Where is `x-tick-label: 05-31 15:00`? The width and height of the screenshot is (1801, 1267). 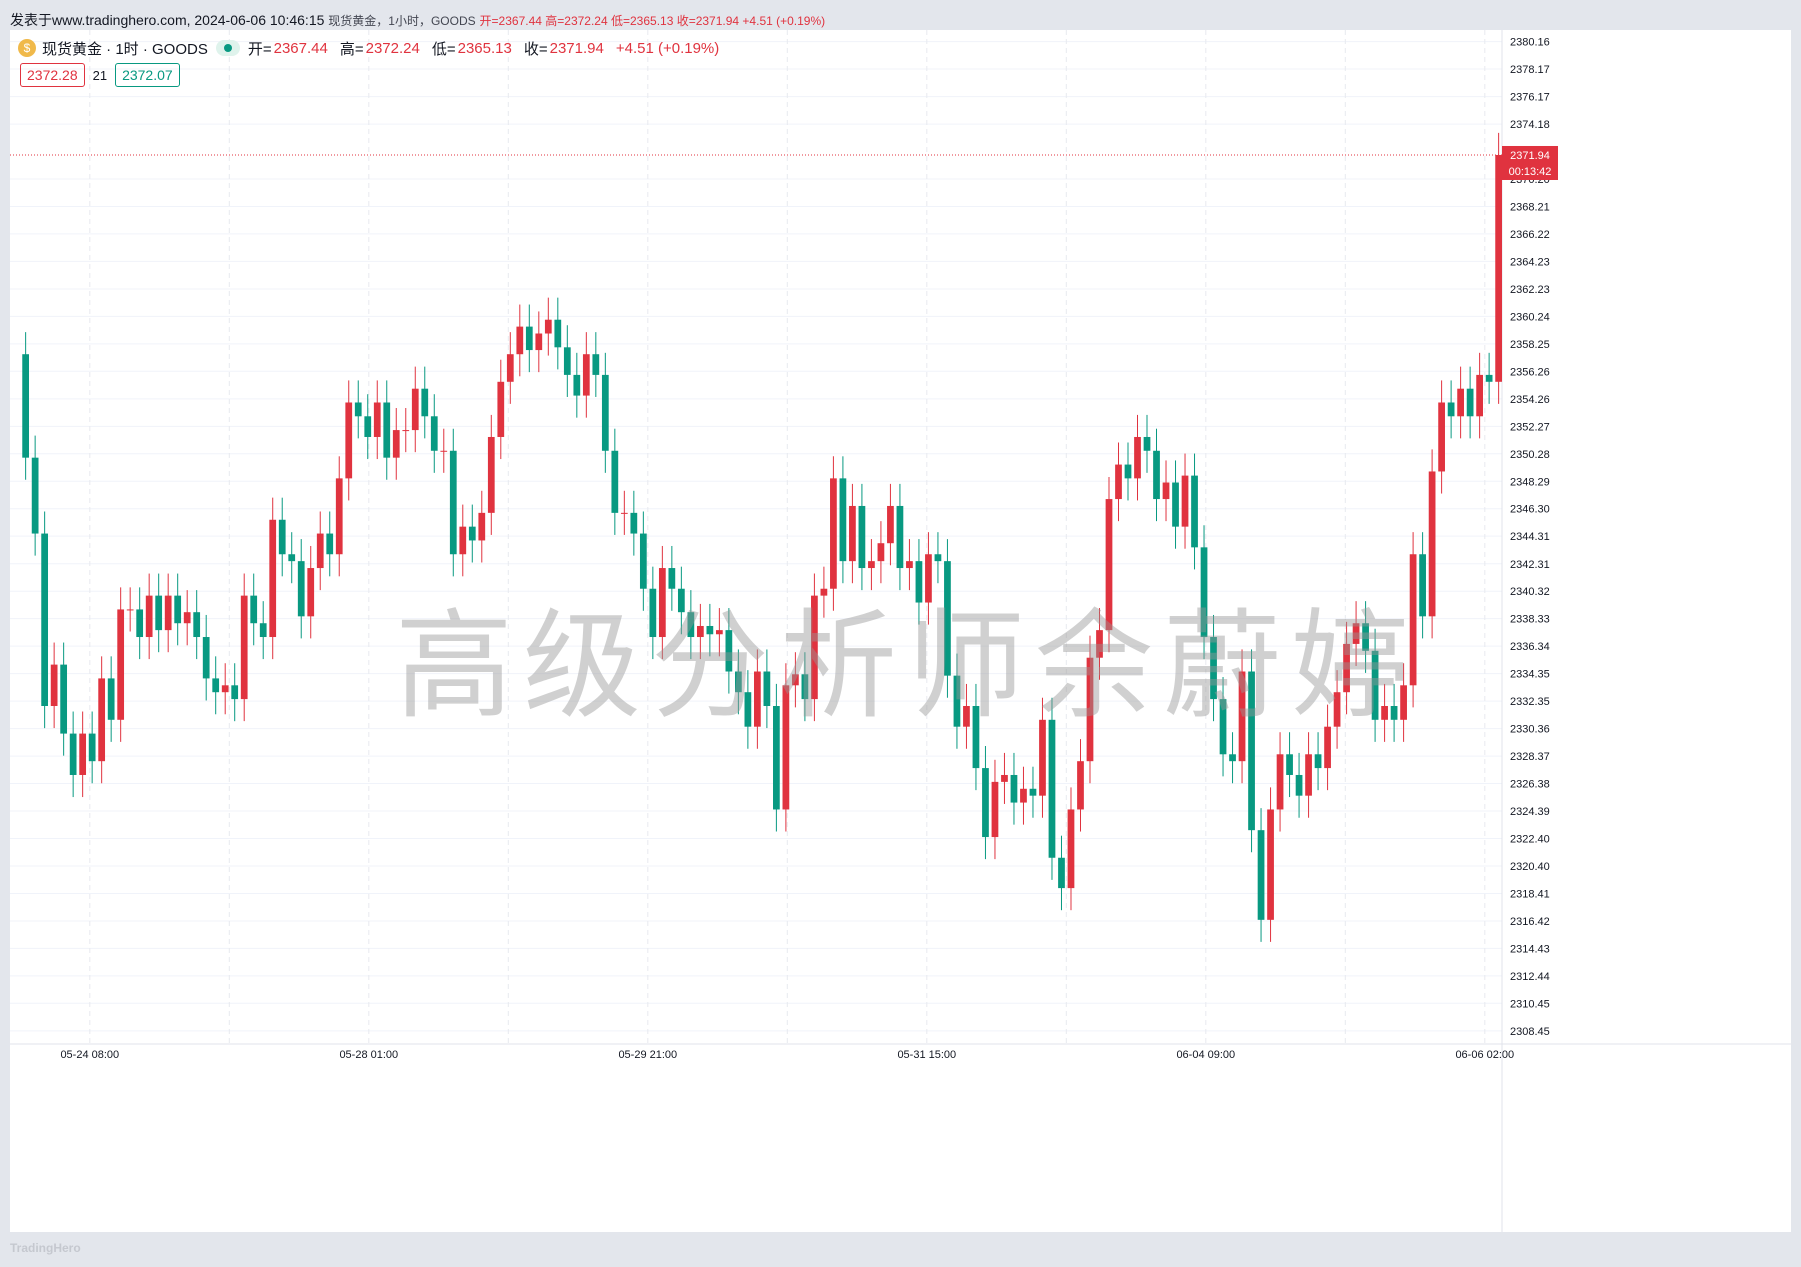 x-tick-label: 05-31 15:00 is located at coordinates (926, 1055).